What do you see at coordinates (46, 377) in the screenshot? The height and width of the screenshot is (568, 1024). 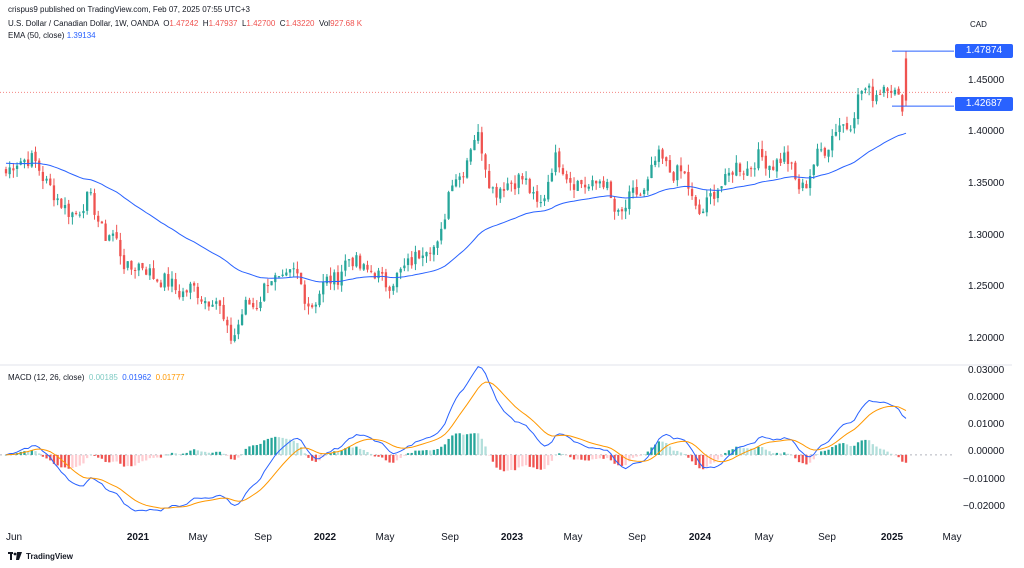 I see `macd-label: MACD (12, 26, close)` at bounding box center [46, 377].